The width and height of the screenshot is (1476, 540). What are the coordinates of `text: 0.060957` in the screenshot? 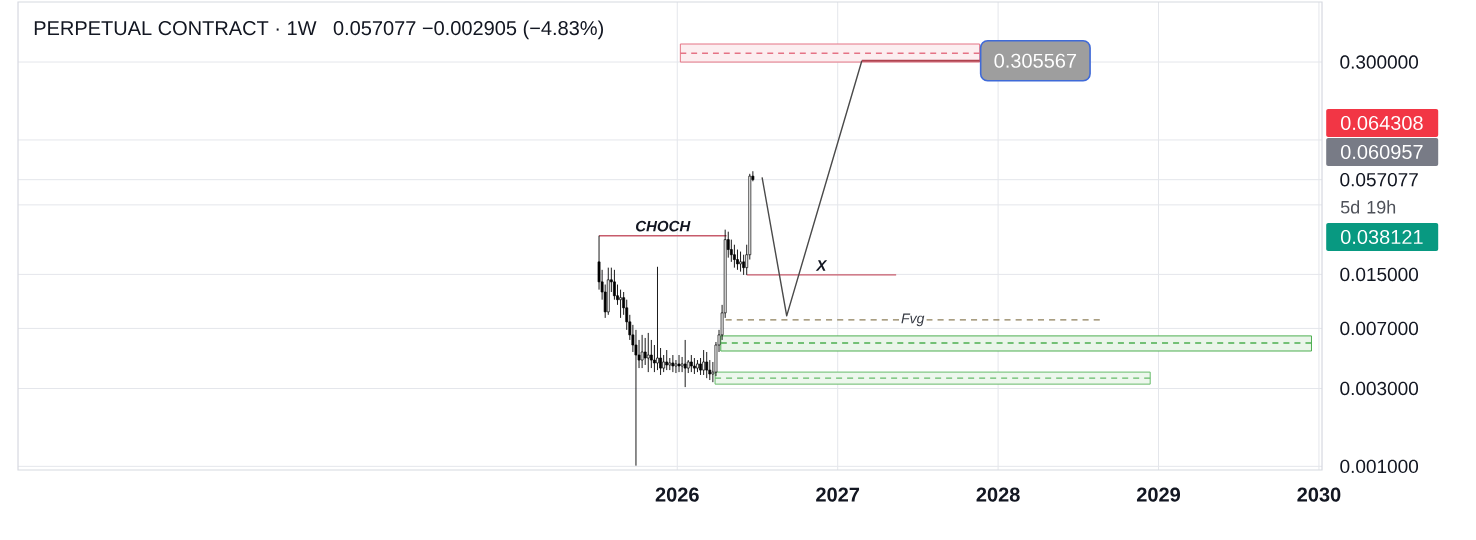 It's located at (1381, 152).